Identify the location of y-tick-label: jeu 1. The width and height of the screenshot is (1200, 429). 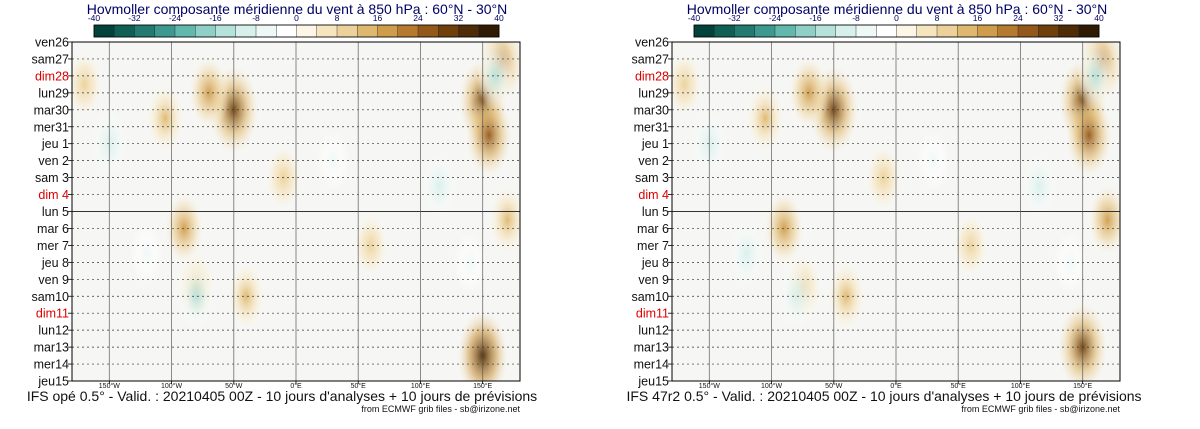
(55, 144).